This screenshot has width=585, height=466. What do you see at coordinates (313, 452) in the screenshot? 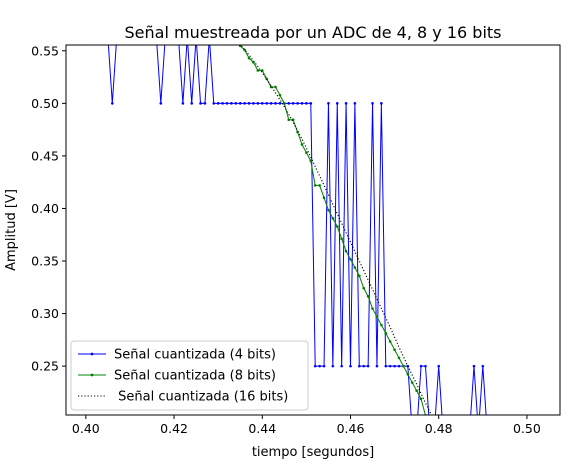
I see `x-axis-label: tiempo [segundos]` at bounding box center [313, 452].